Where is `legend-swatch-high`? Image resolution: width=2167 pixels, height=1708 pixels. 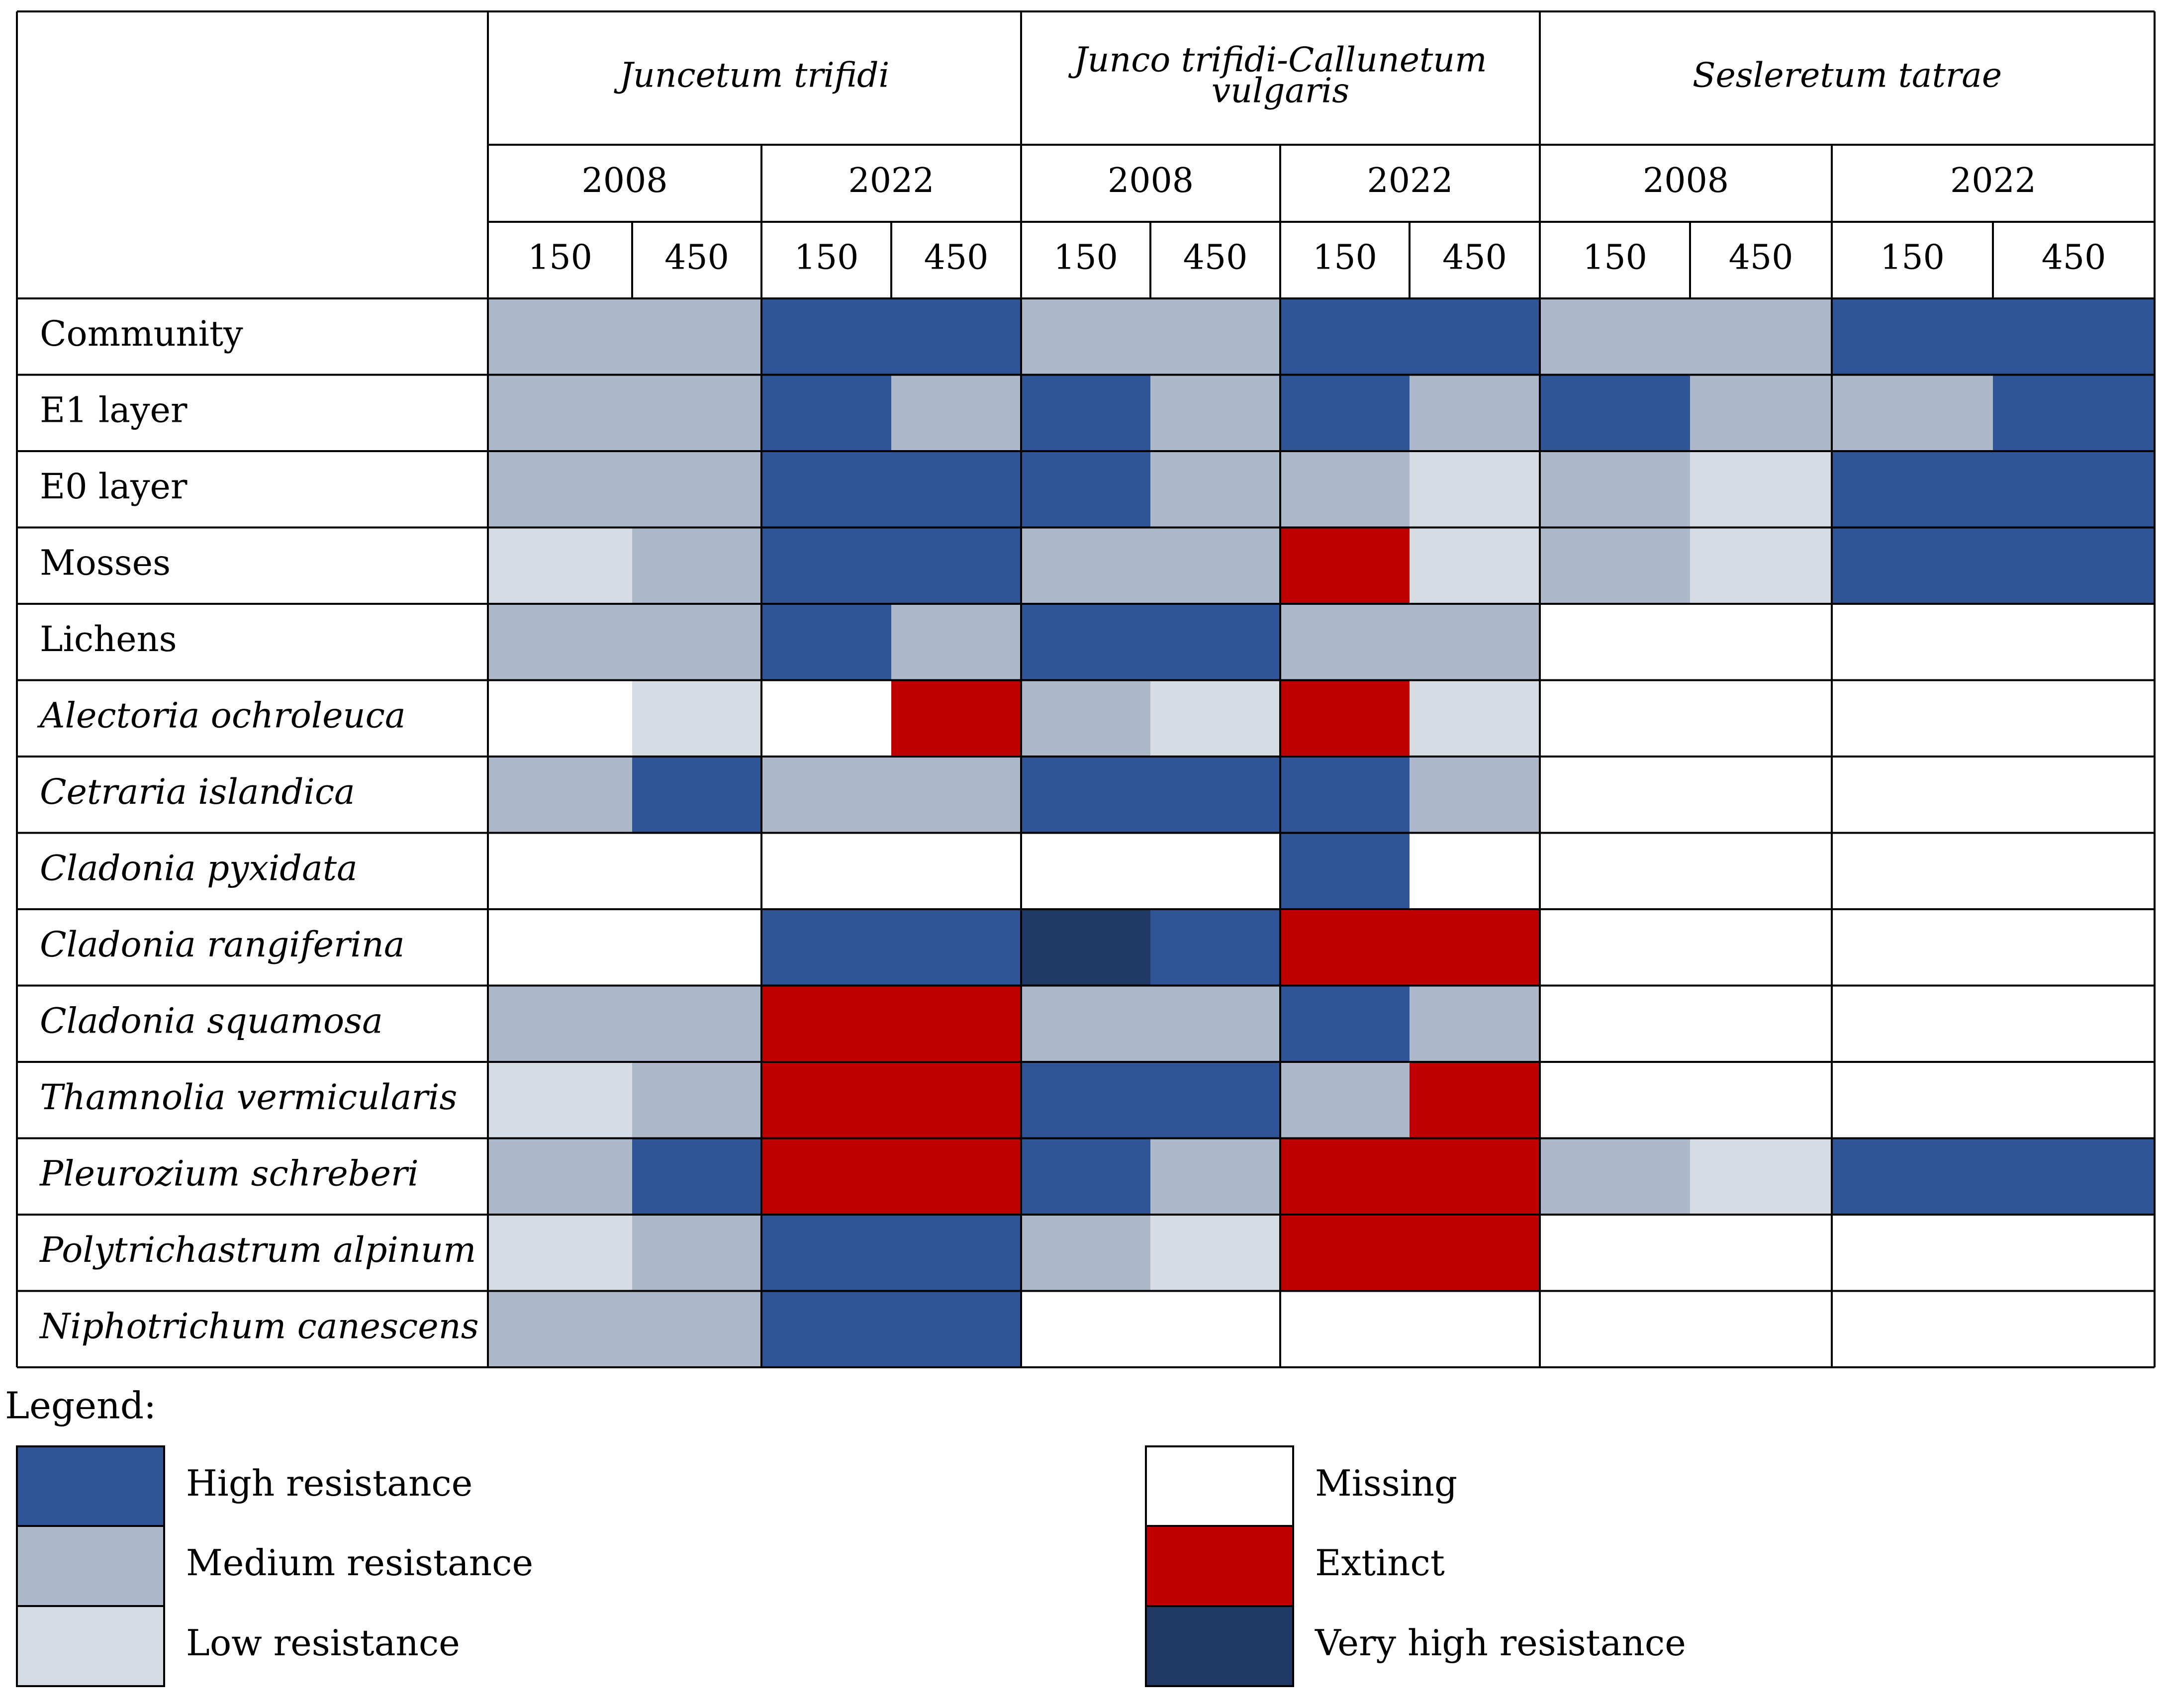
legend-swatch-high is located at coordinates (90, 1486).